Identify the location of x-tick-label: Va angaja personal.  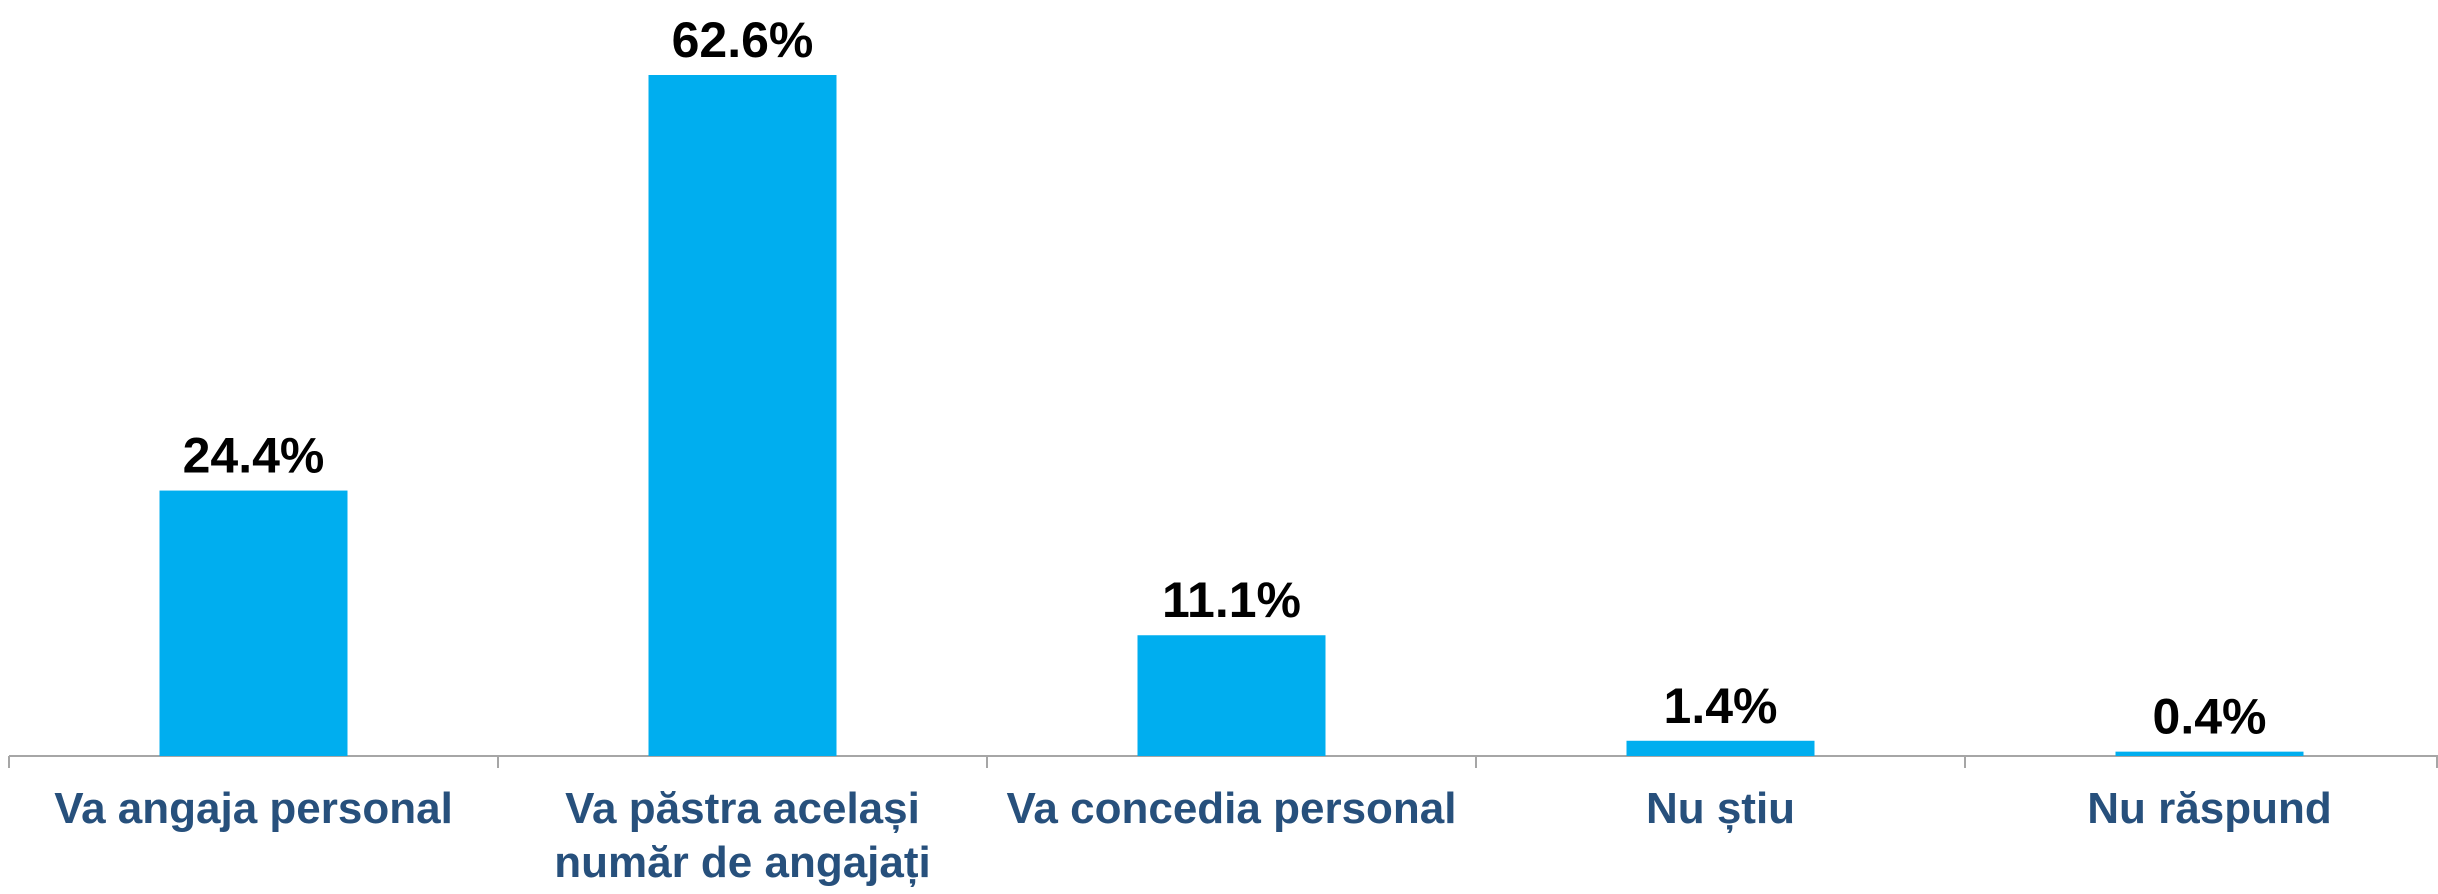
(253, 808).